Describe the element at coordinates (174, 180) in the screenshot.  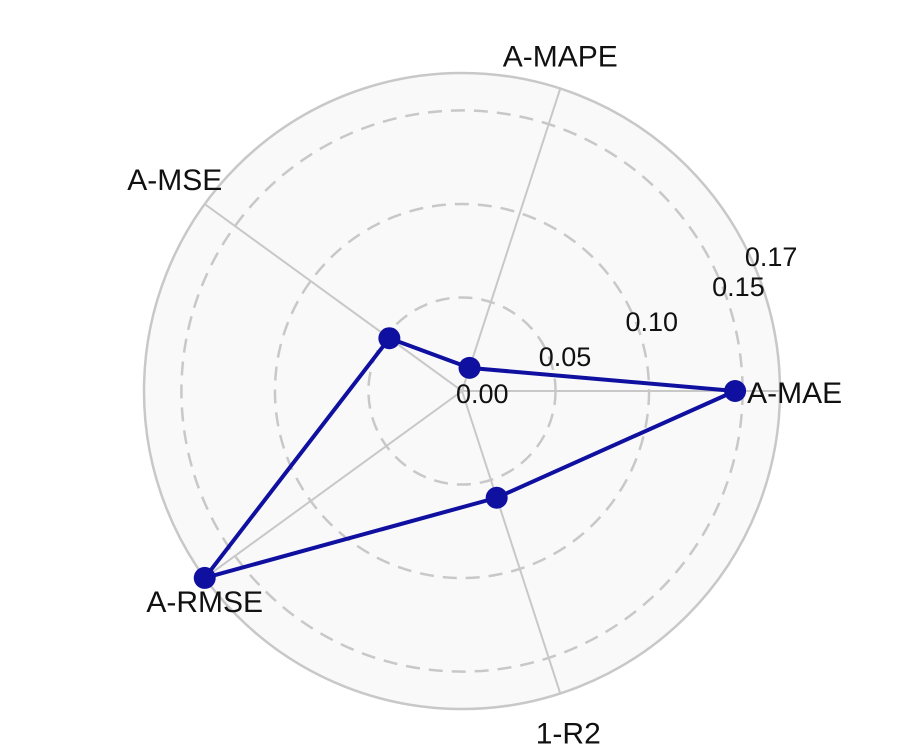
I see `category-label: A-MSE` at that location.